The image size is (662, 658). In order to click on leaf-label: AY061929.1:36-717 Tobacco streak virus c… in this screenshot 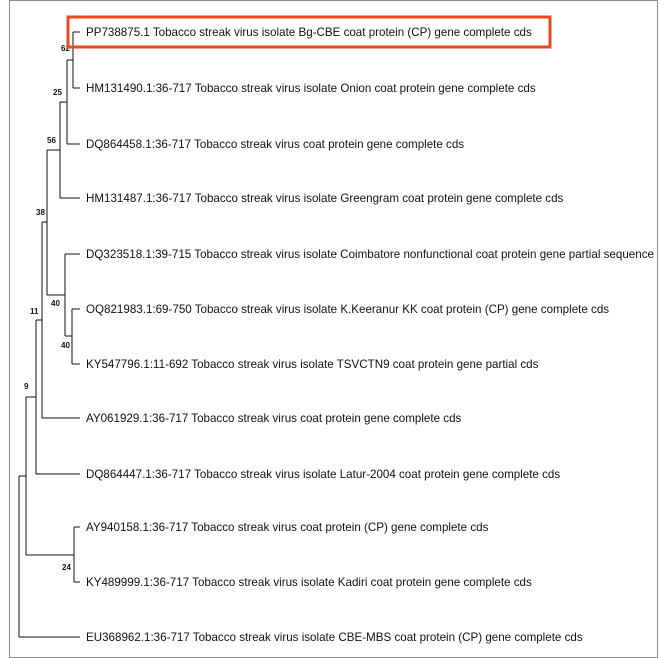, I will do `click(274, 418)`.